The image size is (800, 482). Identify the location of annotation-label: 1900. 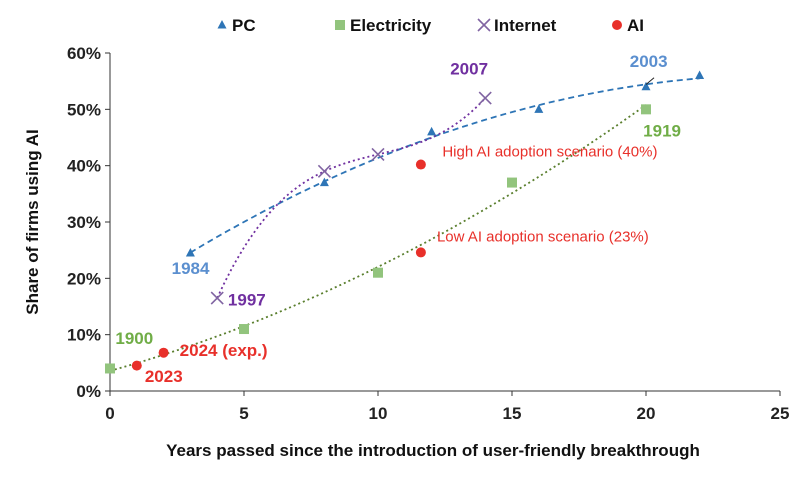
(134, 338).